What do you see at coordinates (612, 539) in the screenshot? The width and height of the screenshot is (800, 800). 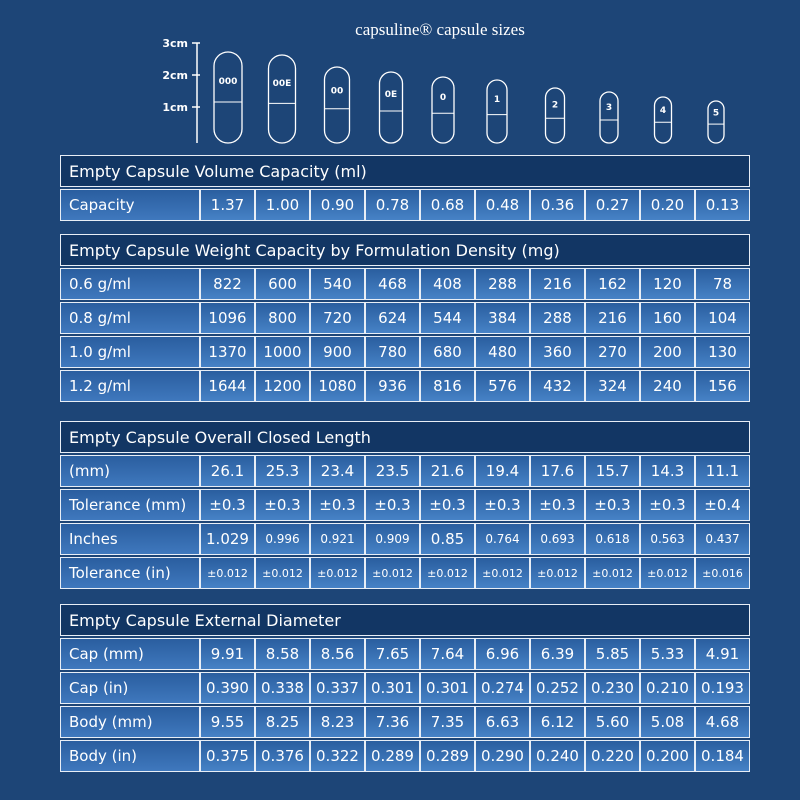 I see `value-cell: 0.618` at bounding box center [612, 539].